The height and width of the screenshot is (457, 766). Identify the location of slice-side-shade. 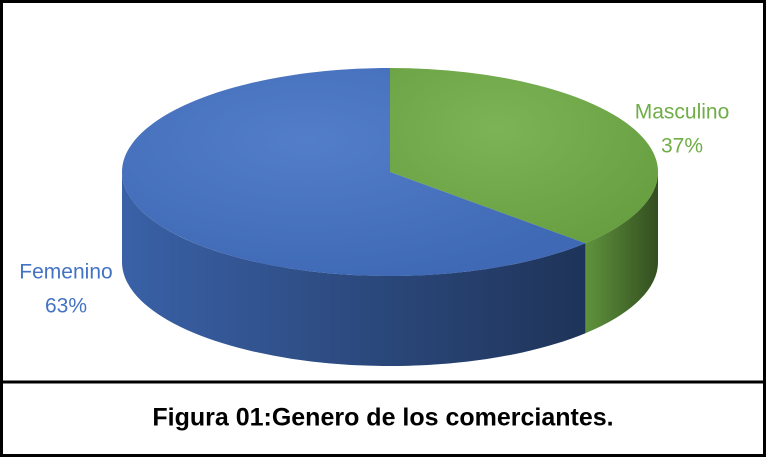
(621, 253).